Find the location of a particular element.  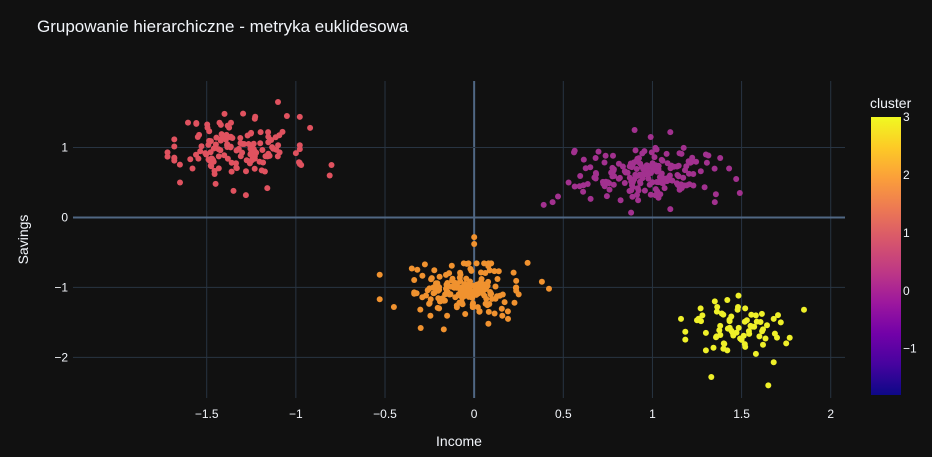

x-tick-label: 1 is located at coordinates (652, 414).